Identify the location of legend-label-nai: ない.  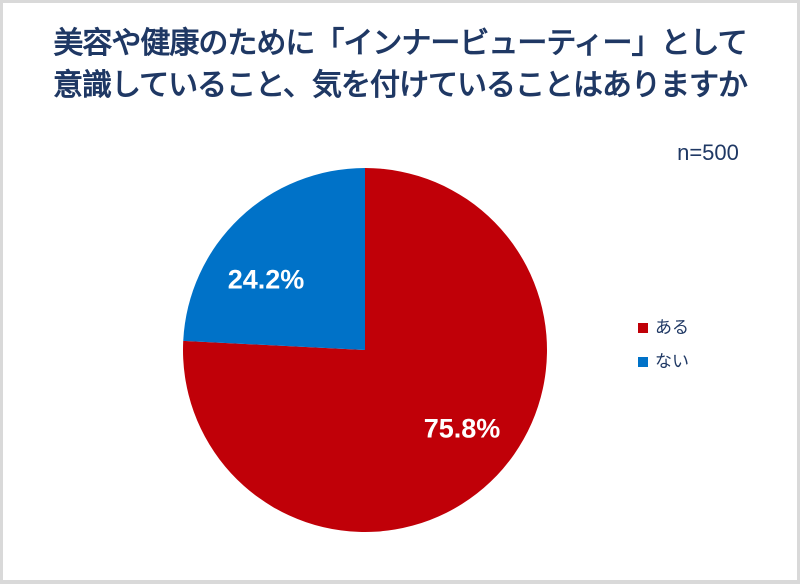
(672, 361).